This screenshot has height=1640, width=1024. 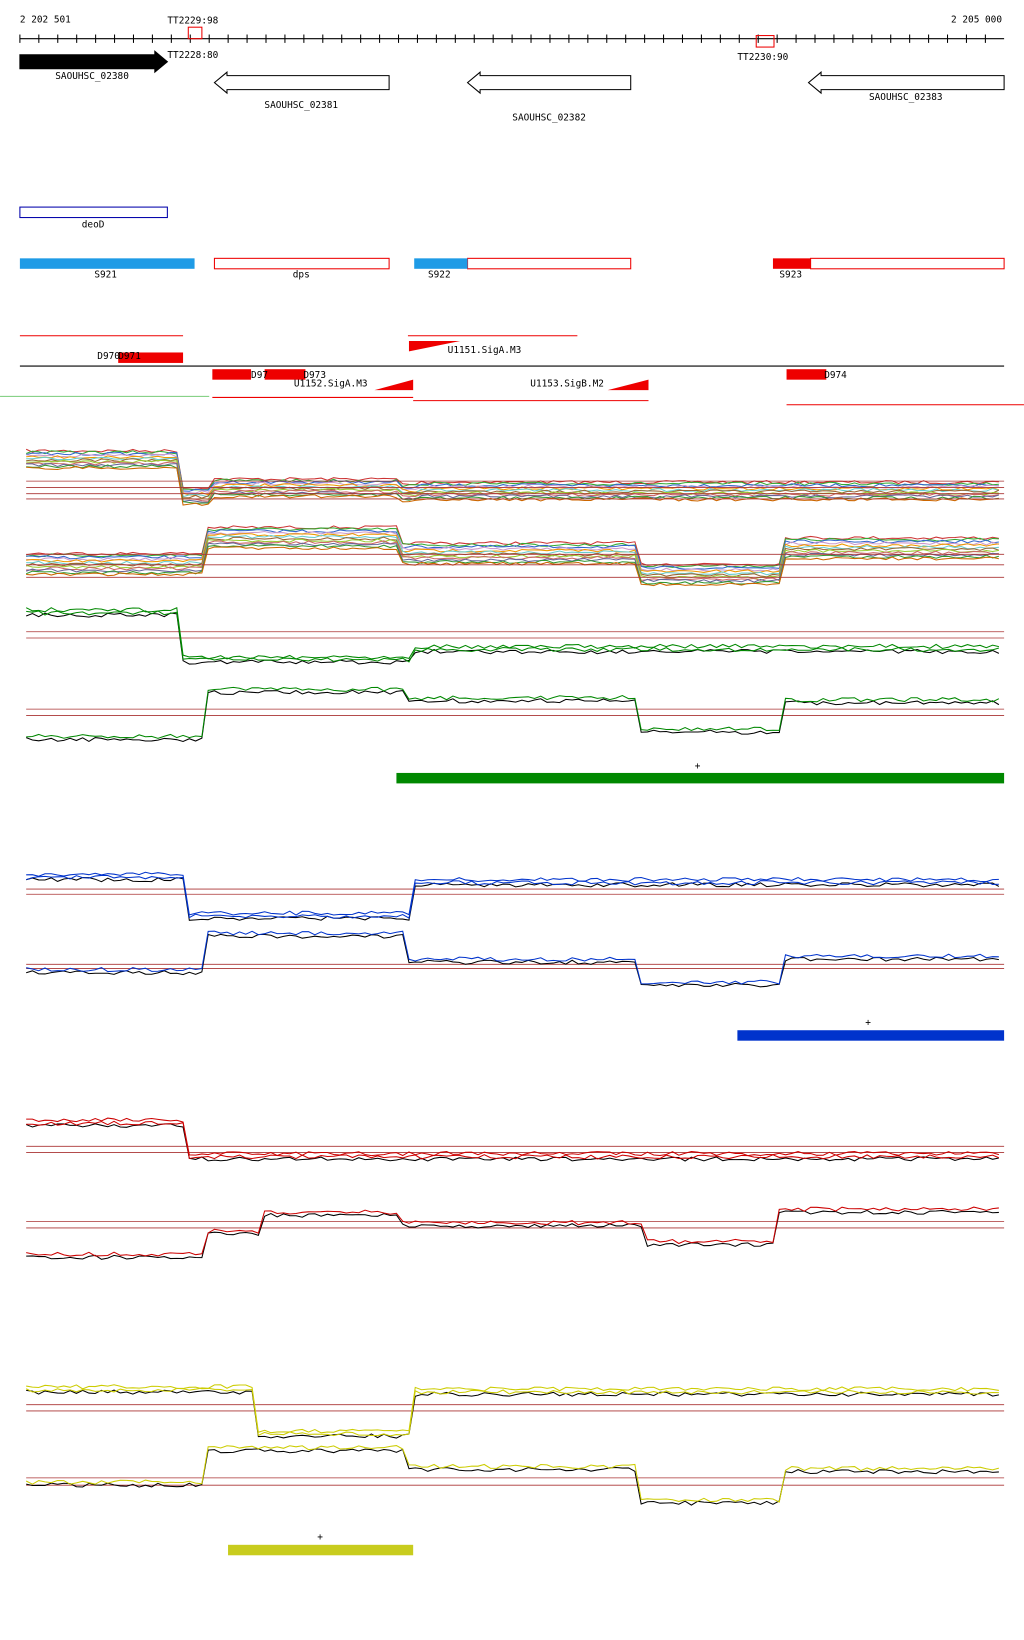 I want to click on label: D971, so click(x=129, y=356).